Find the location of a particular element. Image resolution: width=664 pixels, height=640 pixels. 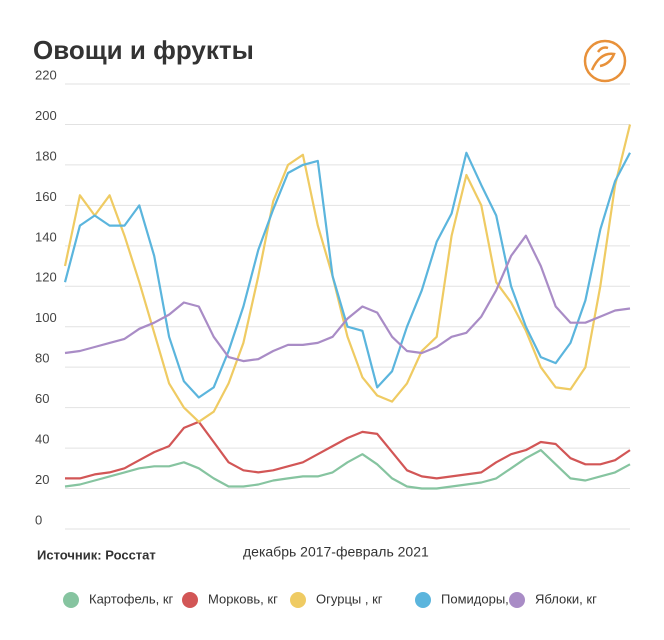

legend-label: Помидоры, кг is located at coordinates (482, 598).